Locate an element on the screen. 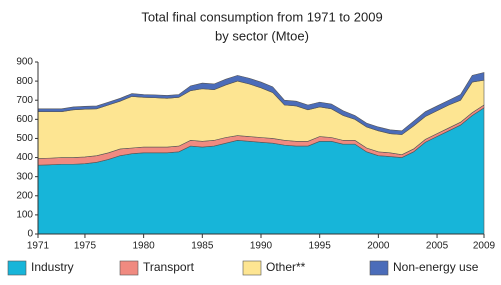  legend-label: Industry is located at coordinates (52, 267).